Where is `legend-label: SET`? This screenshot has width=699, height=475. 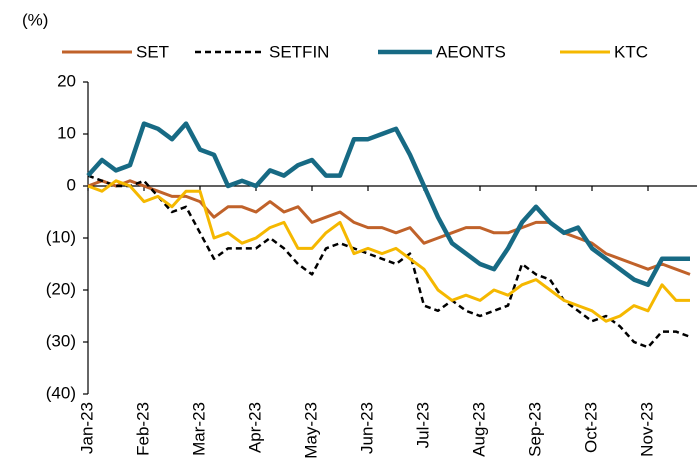
legend-label: SET is located at coordinates (152, 51).